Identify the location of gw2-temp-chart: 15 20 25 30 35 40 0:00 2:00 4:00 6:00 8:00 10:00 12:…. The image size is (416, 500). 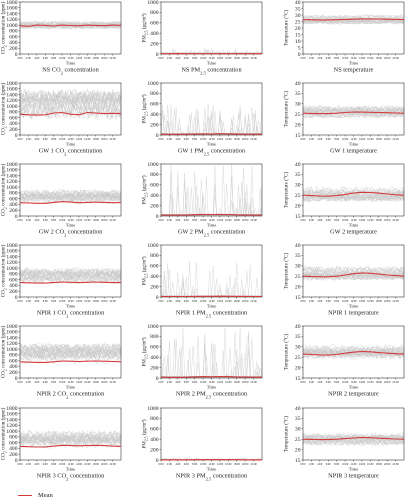
(344, 199).